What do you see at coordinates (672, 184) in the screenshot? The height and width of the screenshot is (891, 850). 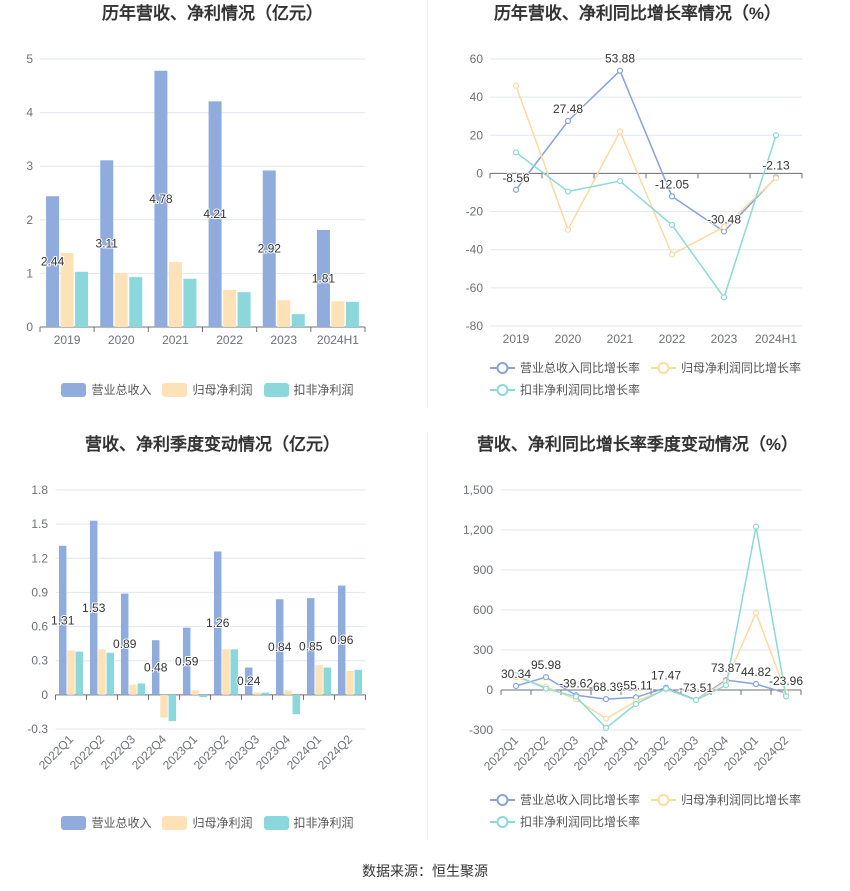 I see `data-label: -12.05` at bounding box center [672, 184].